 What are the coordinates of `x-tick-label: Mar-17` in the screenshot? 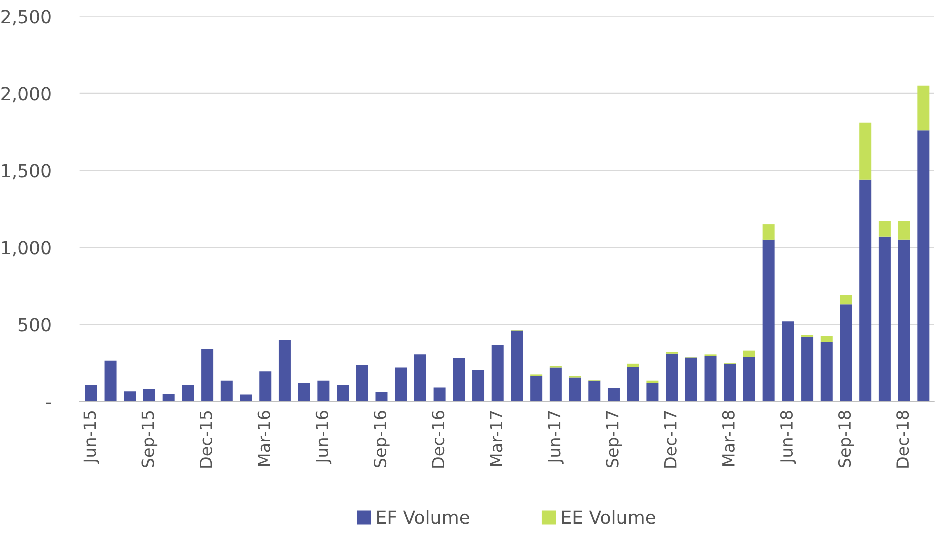 It's located at (496, 438).